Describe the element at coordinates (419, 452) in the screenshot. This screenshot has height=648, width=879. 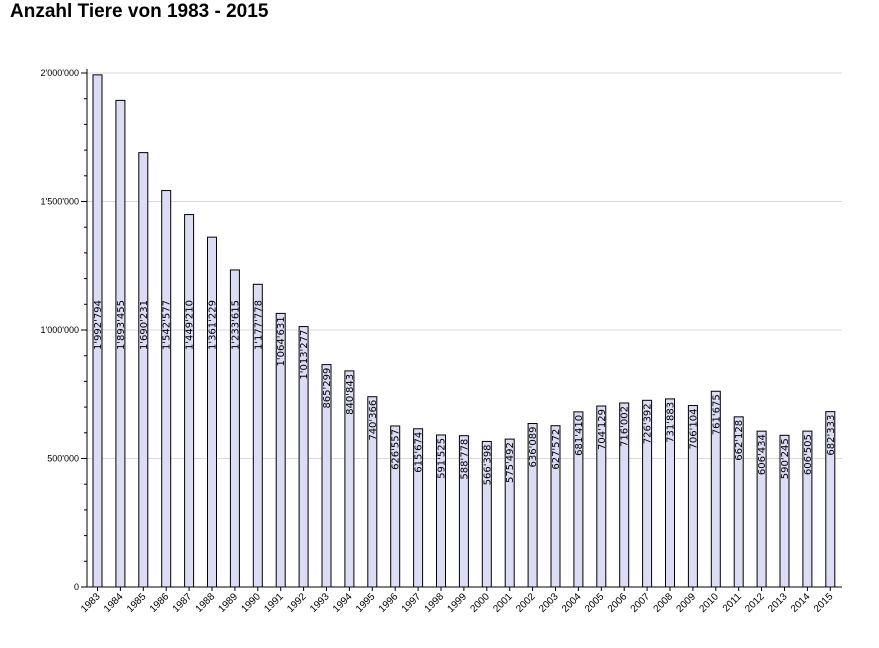
I see `data-label: 615'674` at that location.